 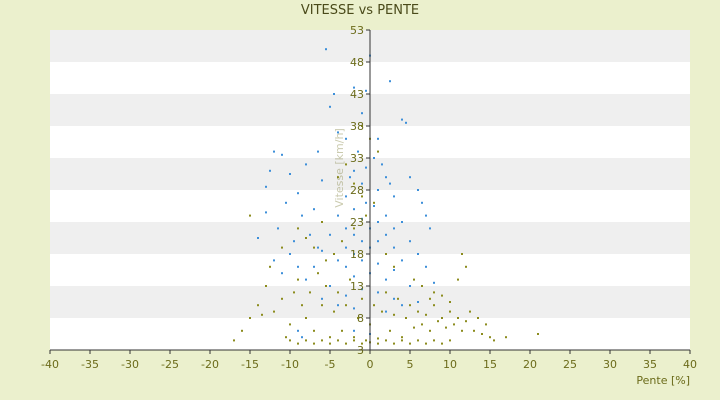 What do you see at coordinates (90, 364) in the screenshot?
I see `x-tick-label: -35` at bounding box center [90, 364].